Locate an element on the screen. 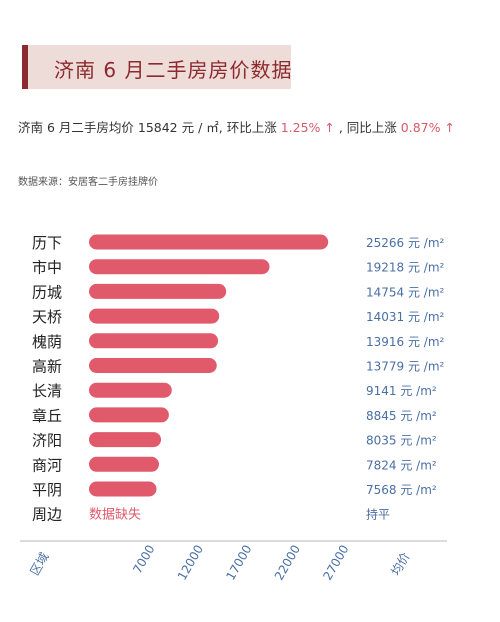  category-label: 章丘 is located at coordinates (47, 416).